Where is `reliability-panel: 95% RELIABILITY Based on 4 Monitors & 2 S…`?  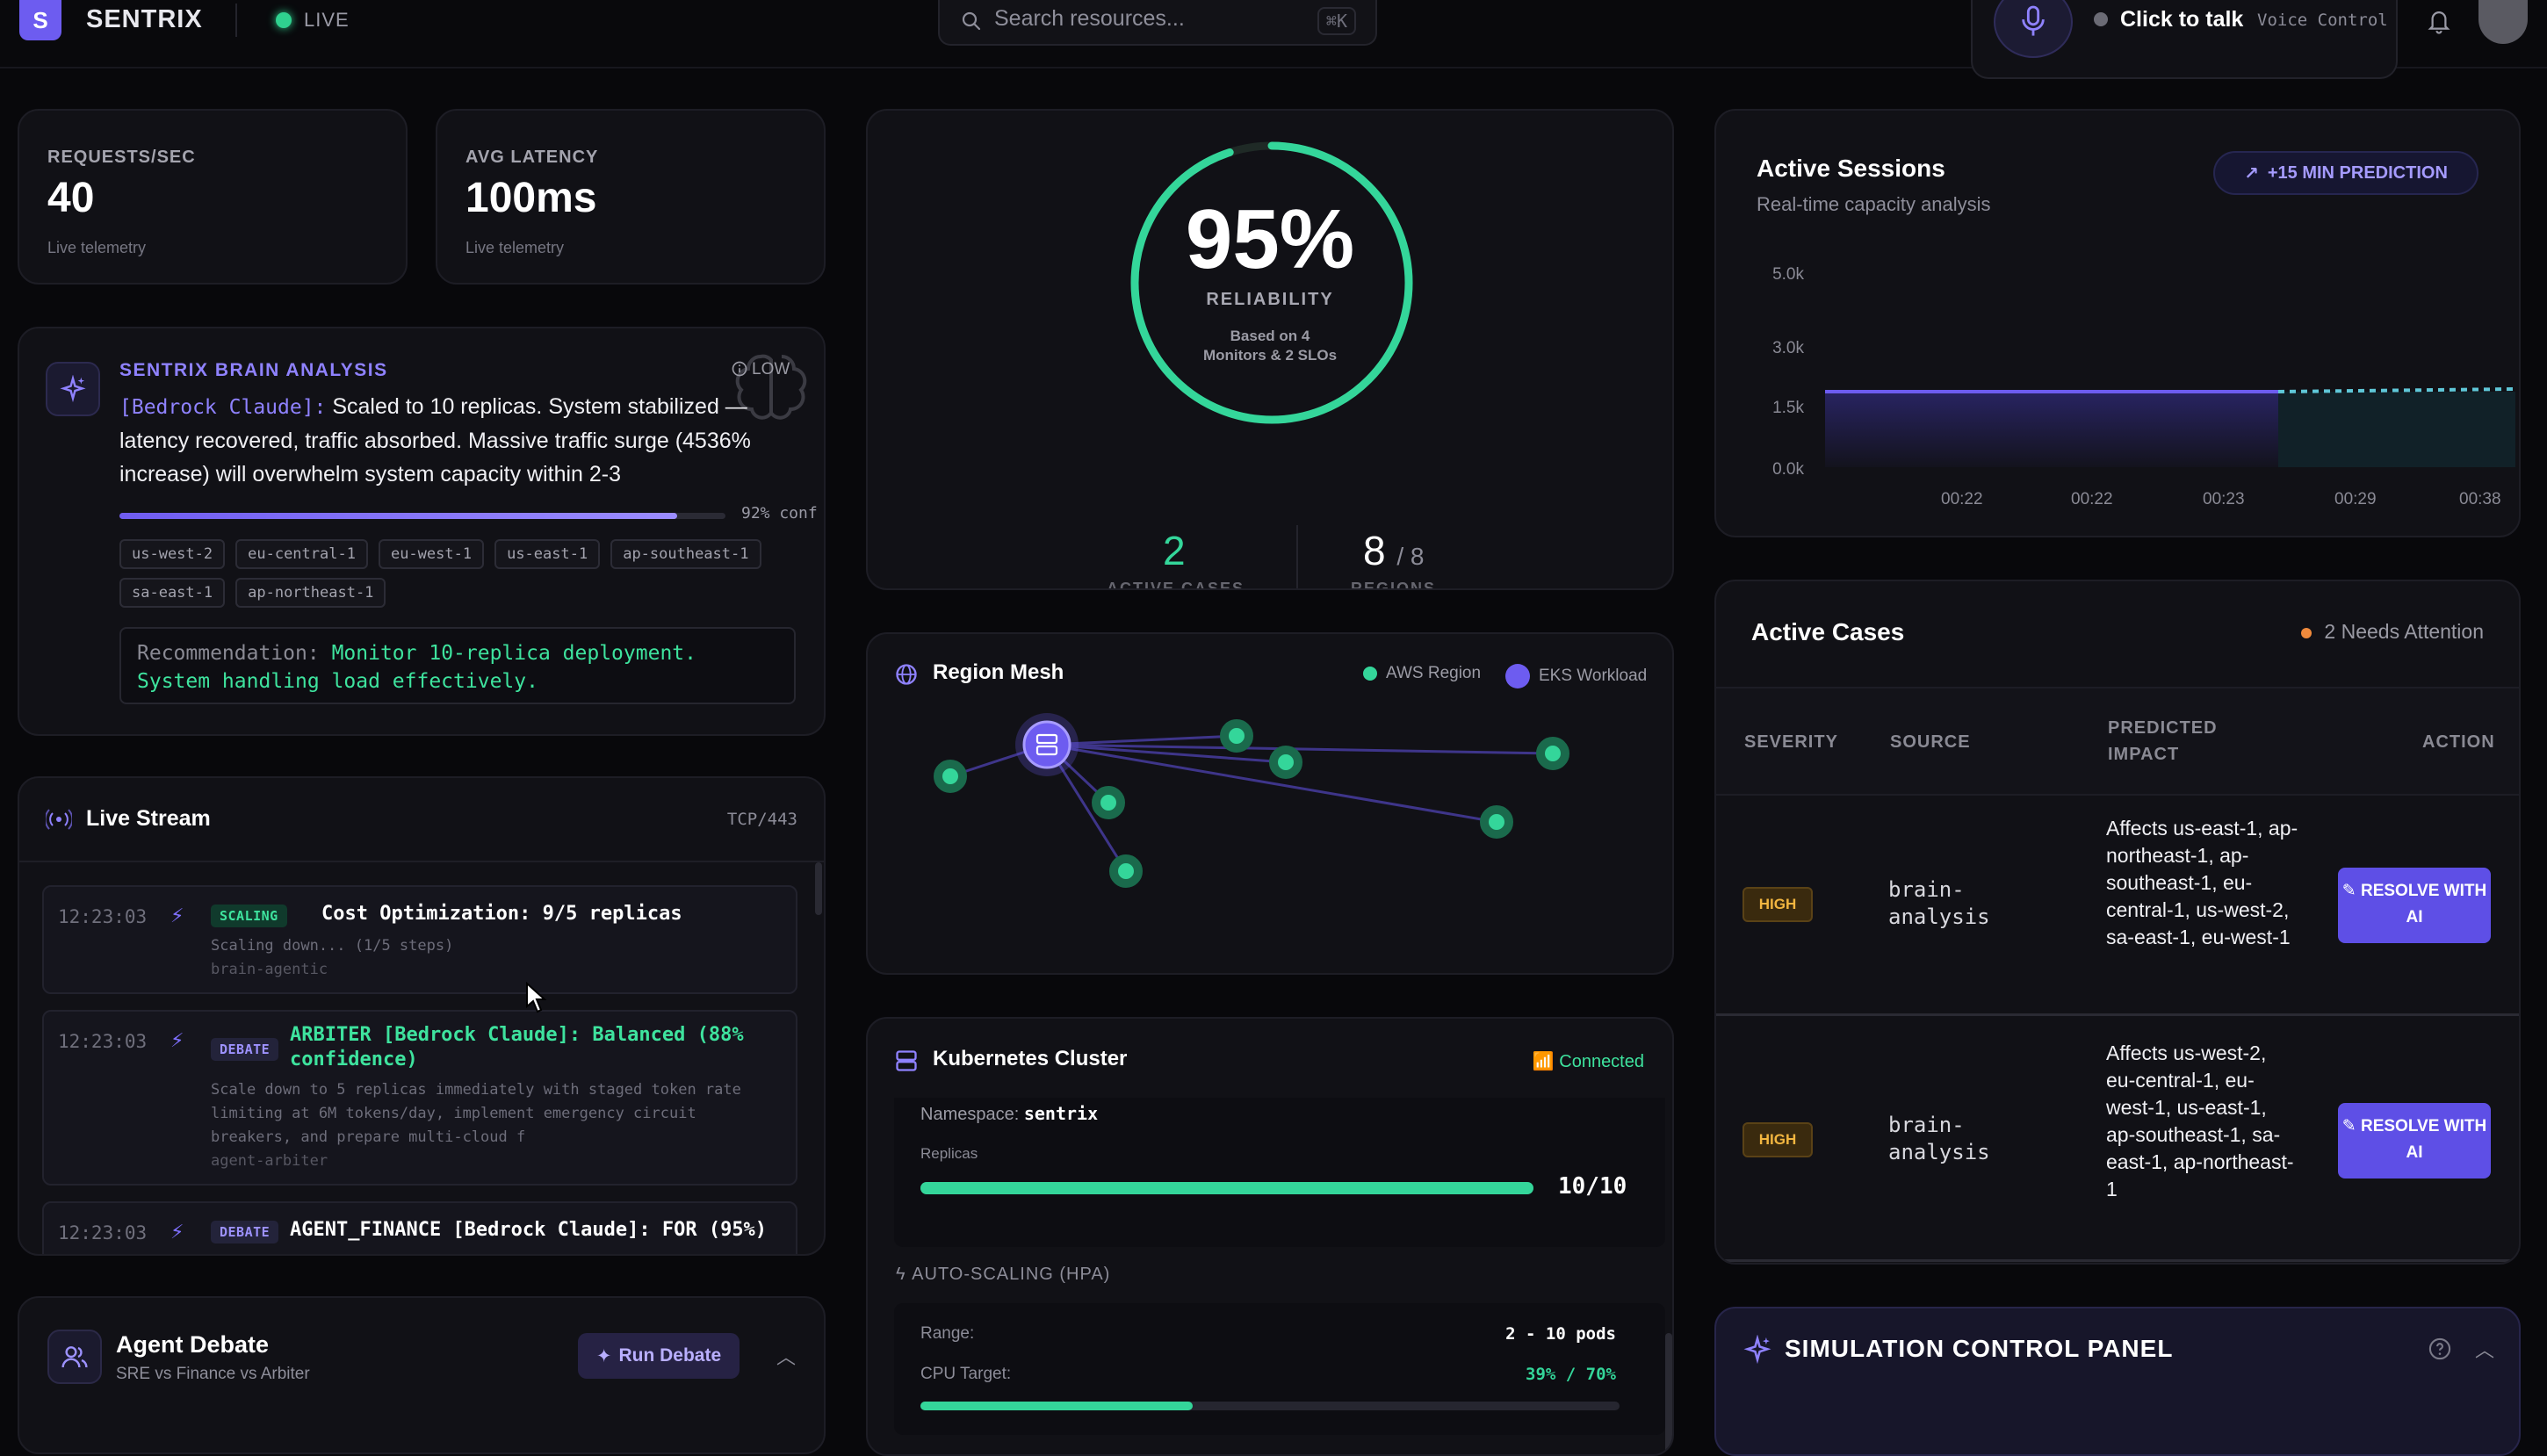 reliability-panel: 95% RELIABILITY Based on 4 Monitors & 2 S… is located at coordinates (1270, 349).